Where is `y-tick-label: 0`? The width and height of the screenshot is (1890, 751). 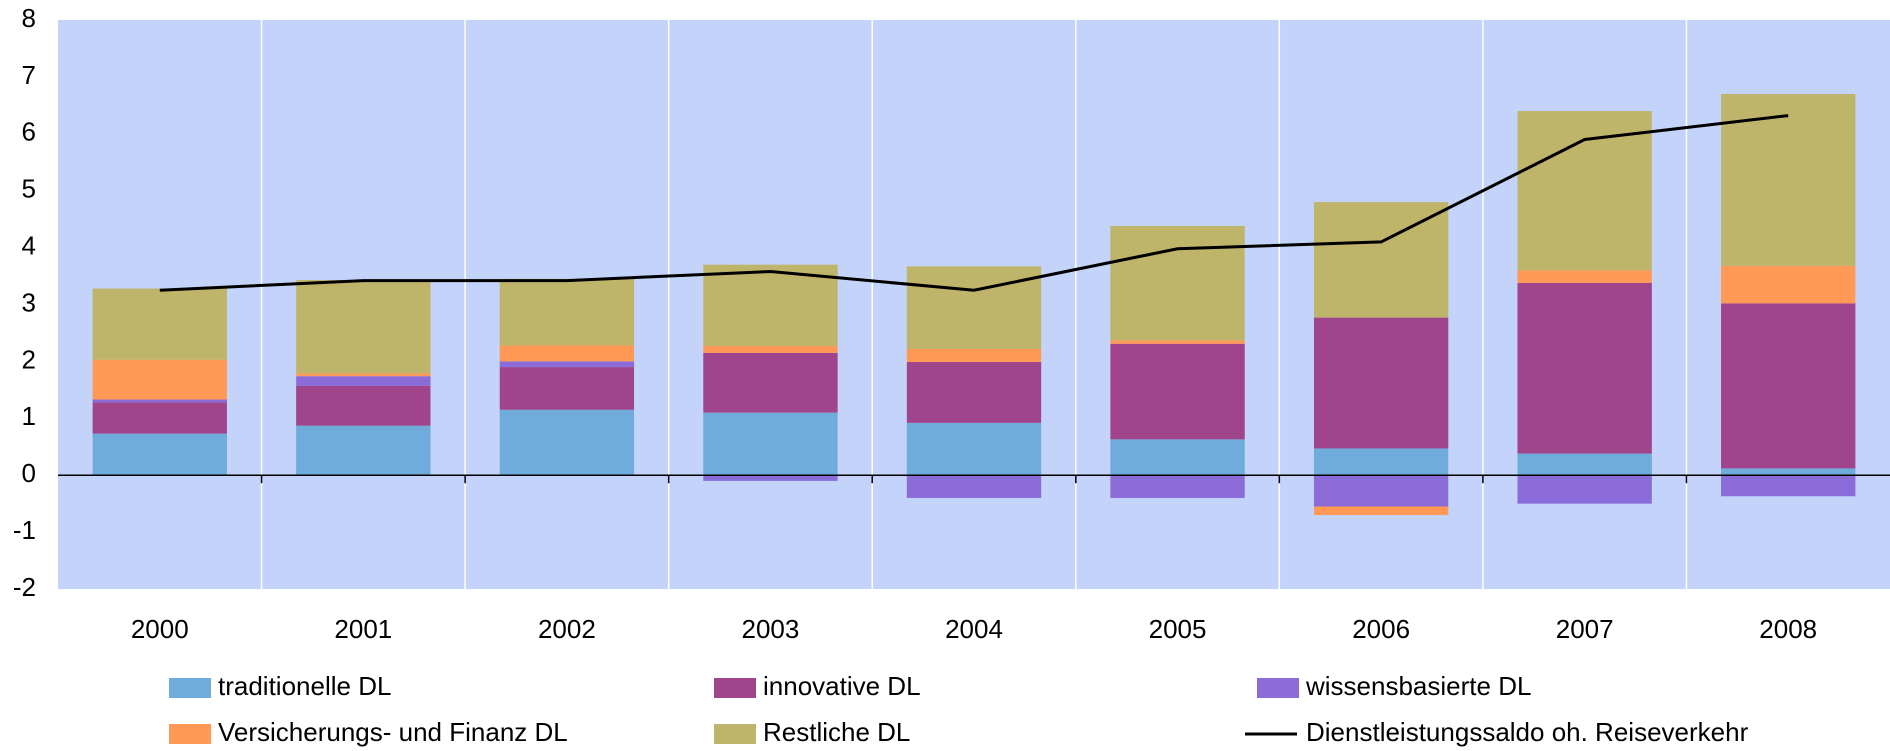 y-tick-label: 0 is located at coordinates (29, 473).